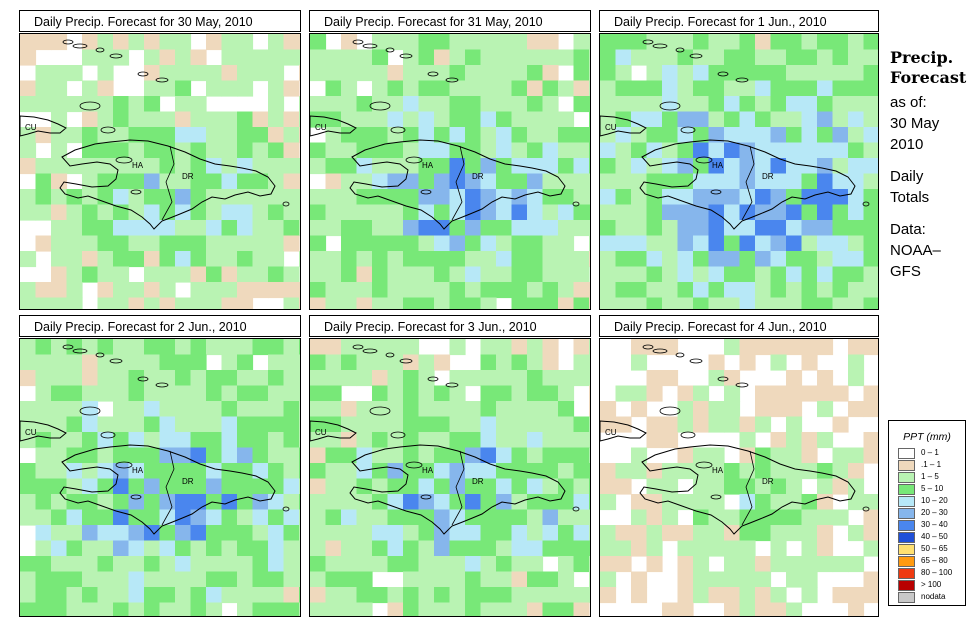  Describe the element at coordinates (927, 501) in the screenshot. I see `legend-item: 10 – 20` at that location.